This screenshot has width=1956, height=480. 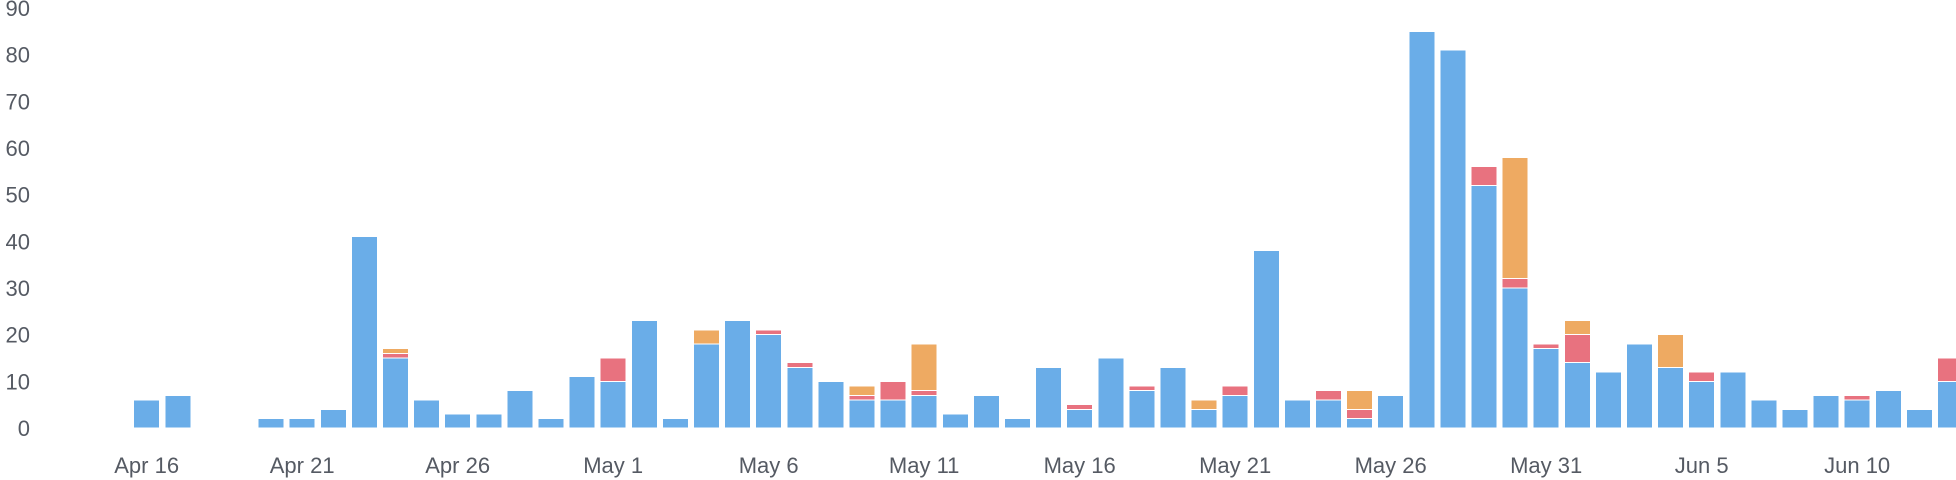 What do you see at coordinates (18, 101) in the screenshot?
I see `y-tick-label: 70` at bounding box center [18, 101].